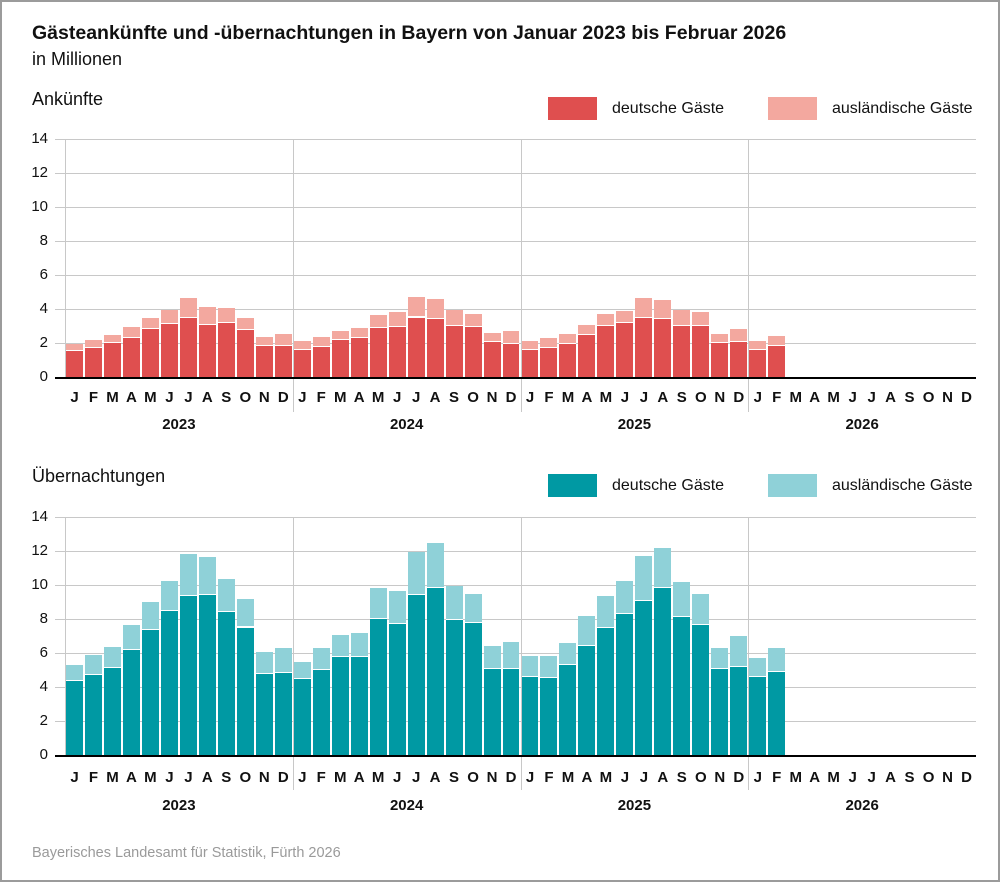  What do you see at coordinates (515, 378) in the screenshot?
I see `x-axis-line` at bounding box center [515, 378].